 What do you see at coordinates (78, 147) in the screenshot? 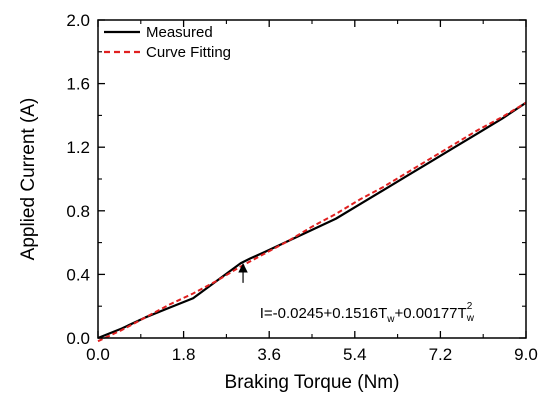
I see `y-tick-label: 1.2` at bounding box center [78, 147].